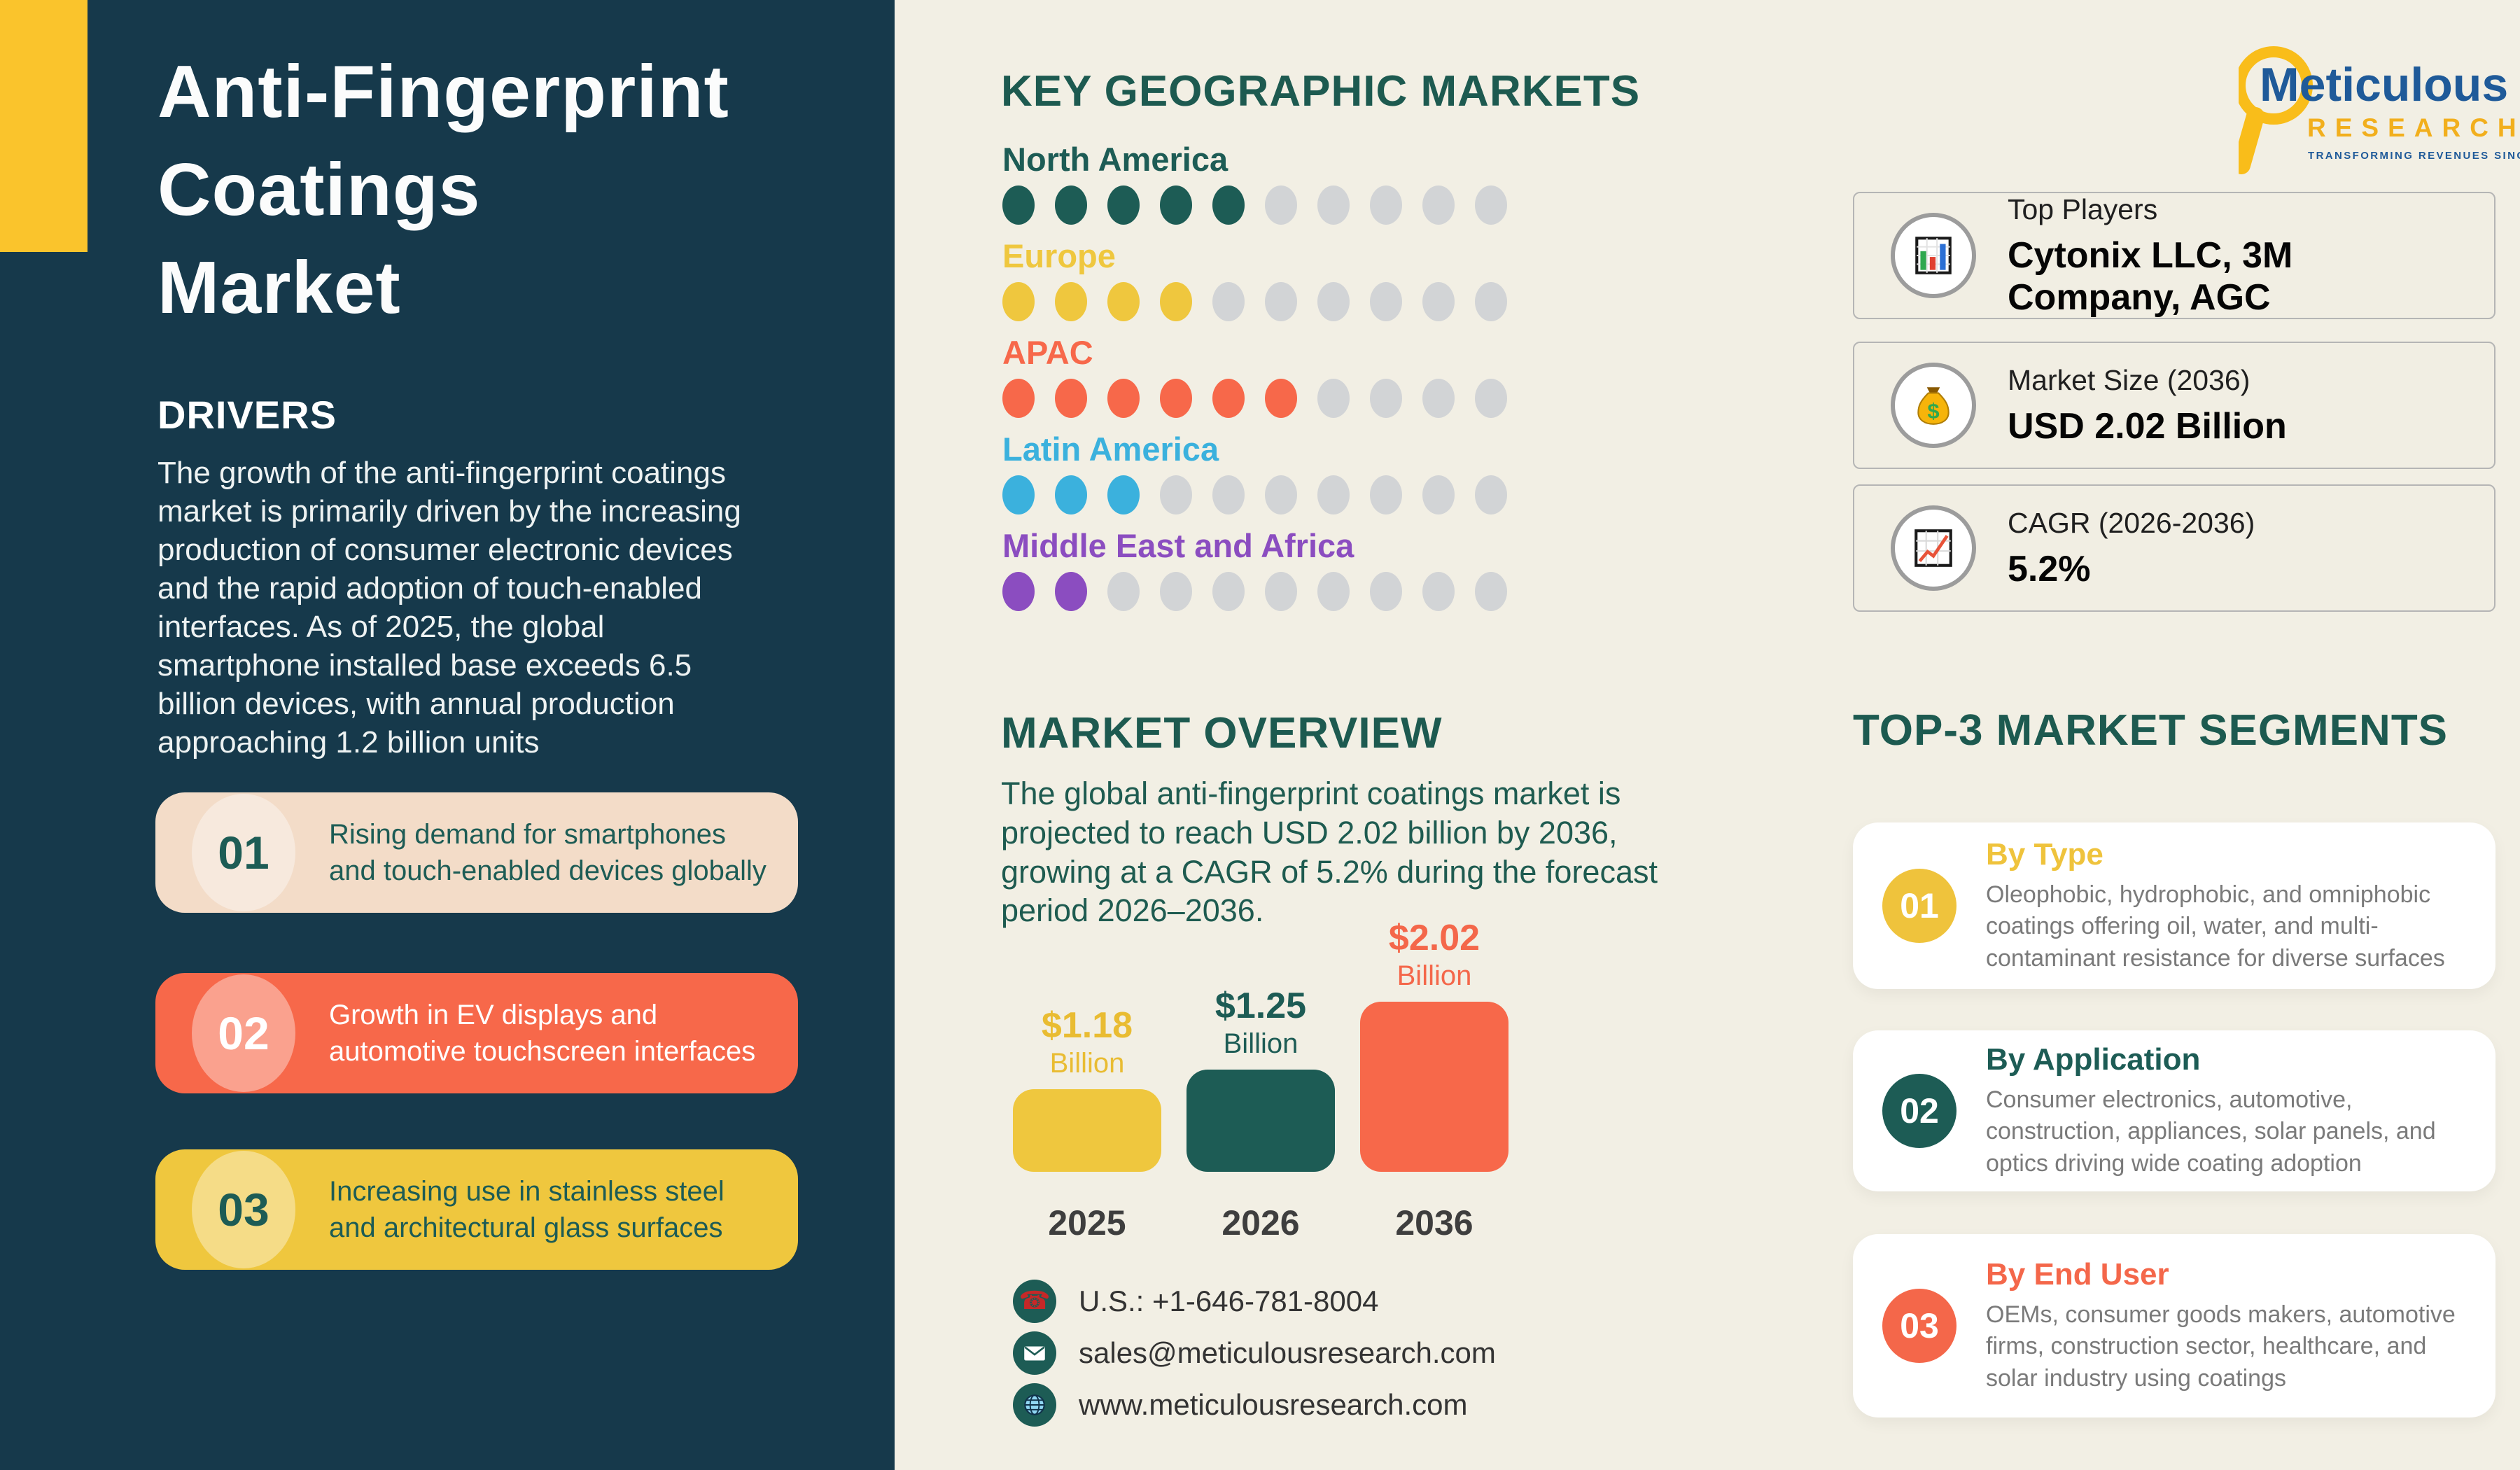  I want to click on contact-row-email: sales@meticulousresearch.com, so click(1254, 1353).